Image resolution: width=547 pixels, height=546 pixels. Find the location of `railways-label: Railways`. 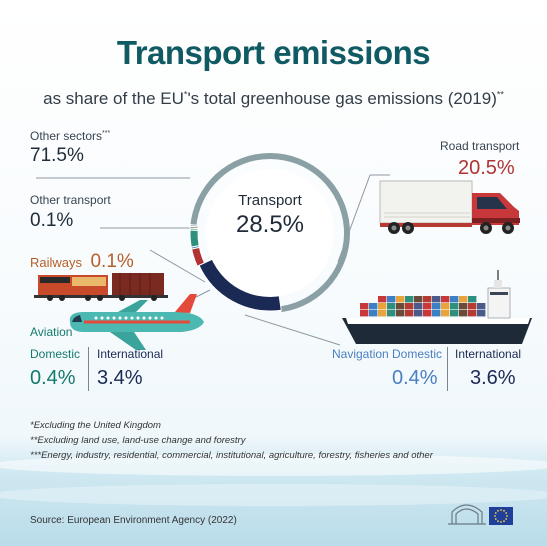

railways-label: Railways is located at coordinates (56, 262).